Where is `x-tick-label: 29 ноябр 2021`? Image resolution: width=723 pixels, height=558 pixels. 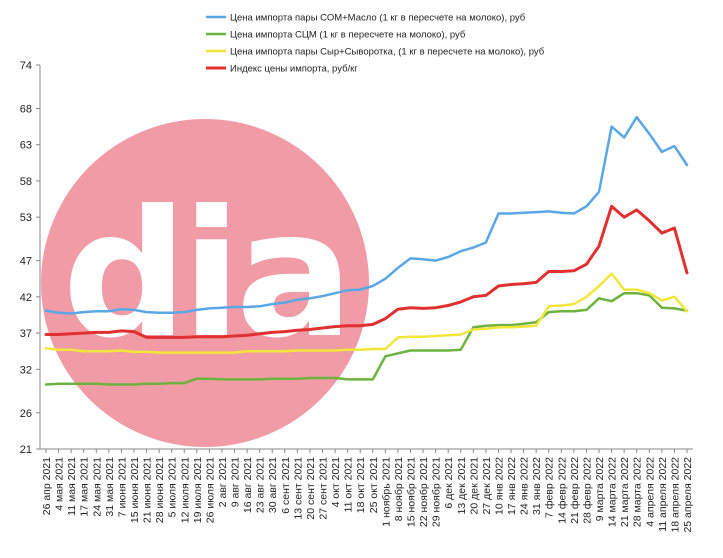 x-tick-label: 29 ноябр 2021 is located at coordinates (437, 492).